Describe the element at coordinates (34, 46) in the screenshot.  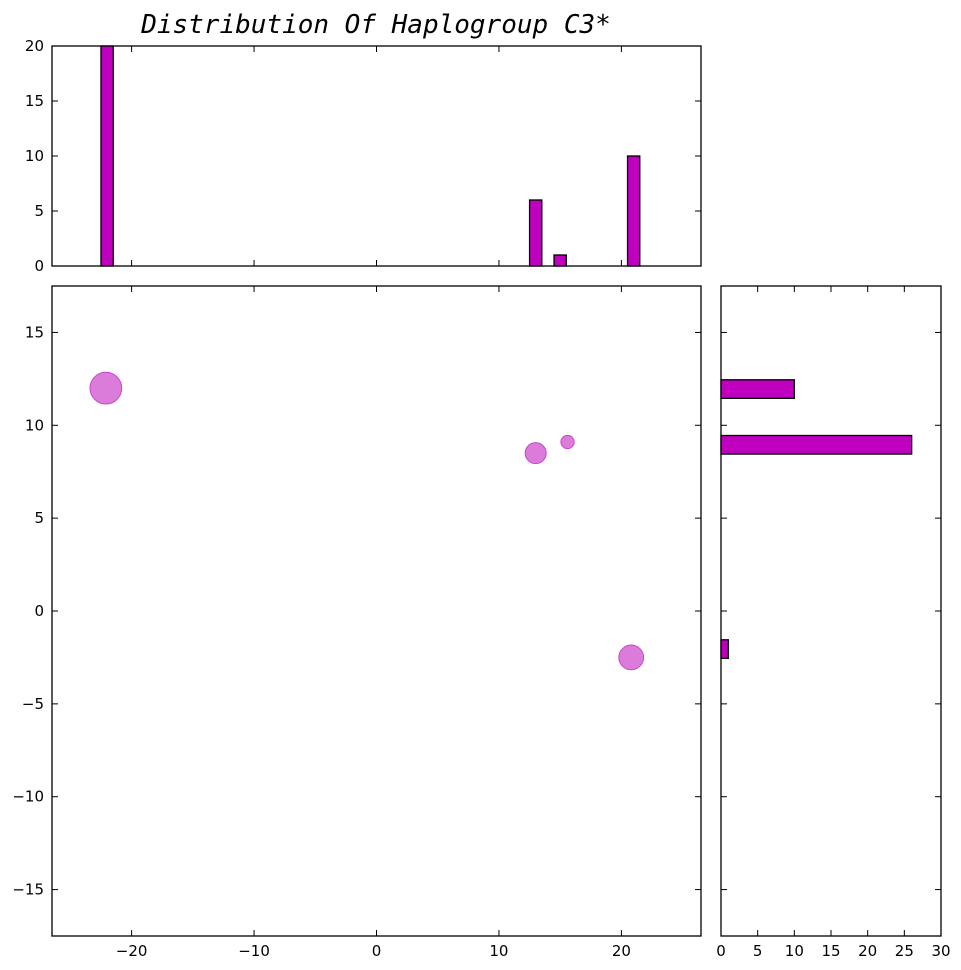
I see `top-ytick-label: 20` at that location.